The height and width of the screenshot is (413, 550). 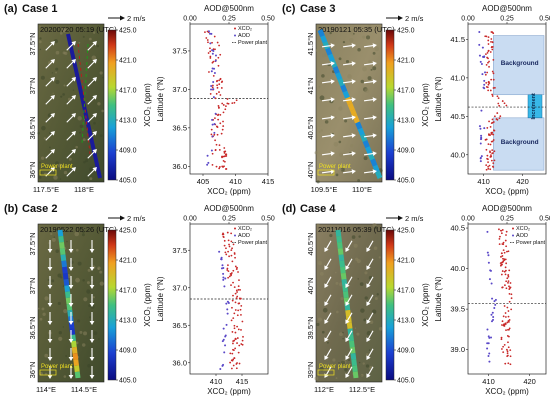 What do you see at coordinates (179, 362) in the screenshot?
I see `y-tick: 36.0` at bounding box center [179, 362].